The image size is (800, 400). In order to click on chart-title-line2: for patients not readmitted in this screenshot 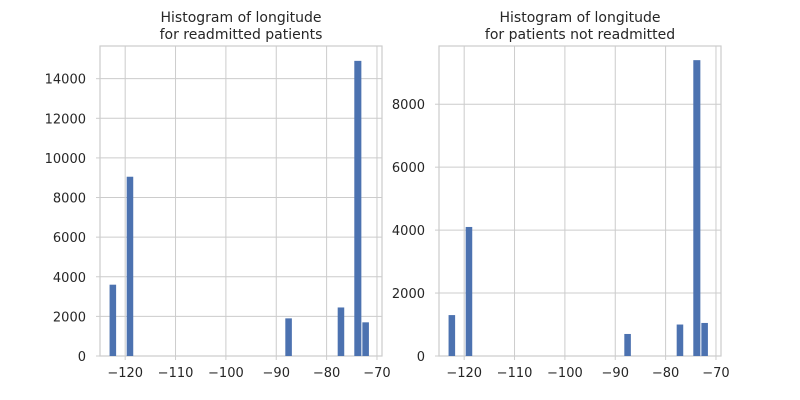, I will do `click(580, 35)`.